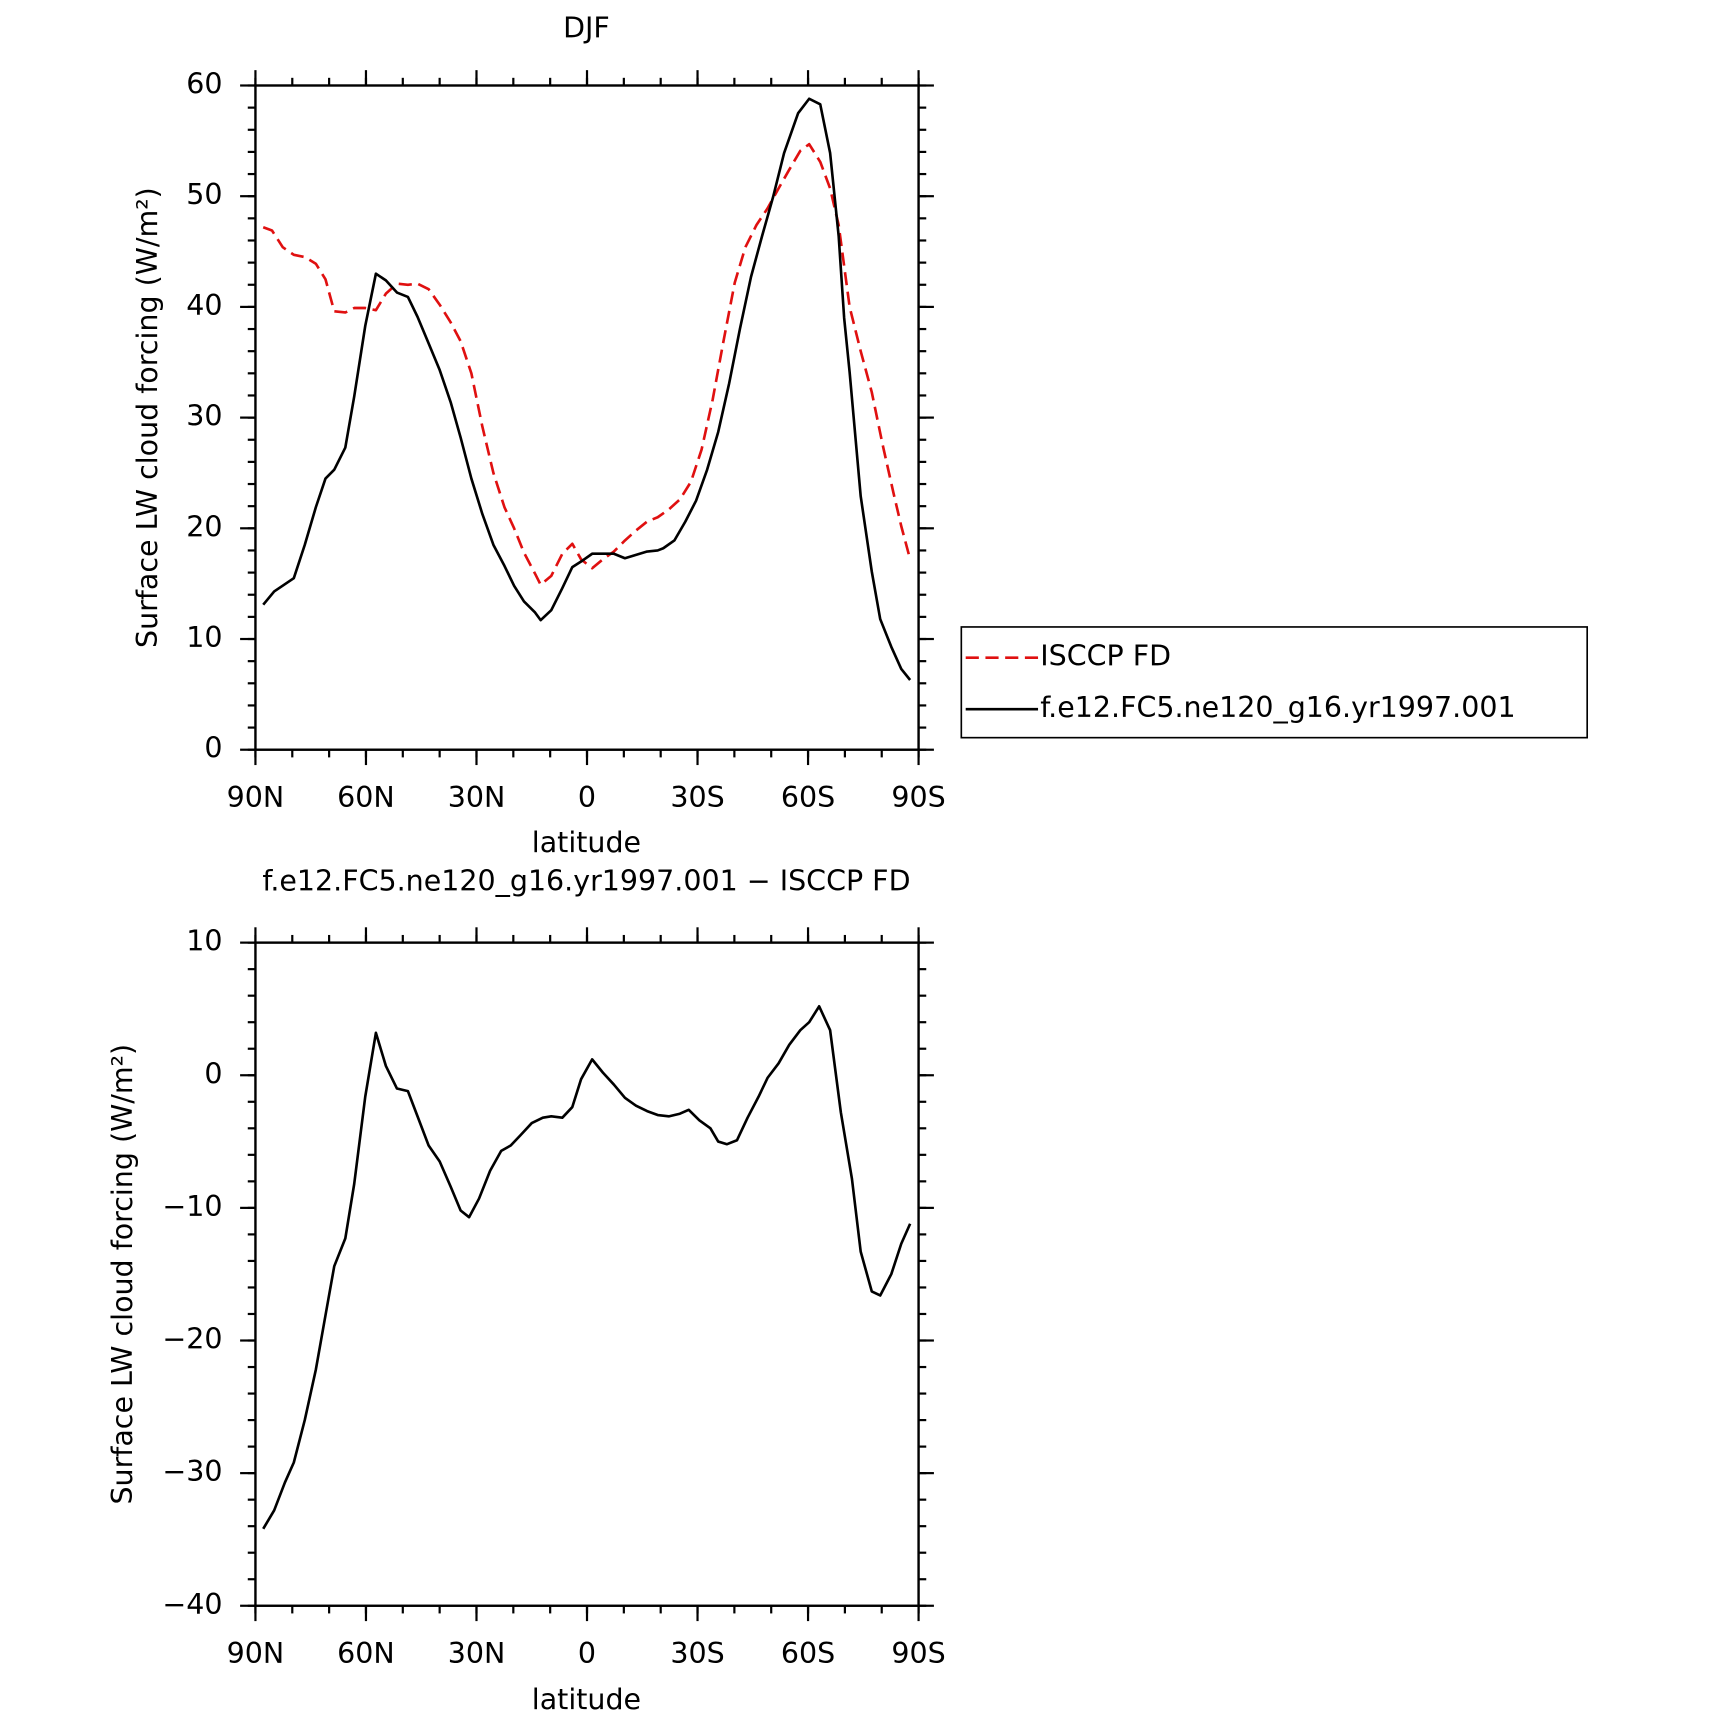 This screenshot has height=1734, width=1710. What do you see at coordinates (586, 28) in the screenshot?
I see `chart-title: DJF` at bounding box center [586, 28].